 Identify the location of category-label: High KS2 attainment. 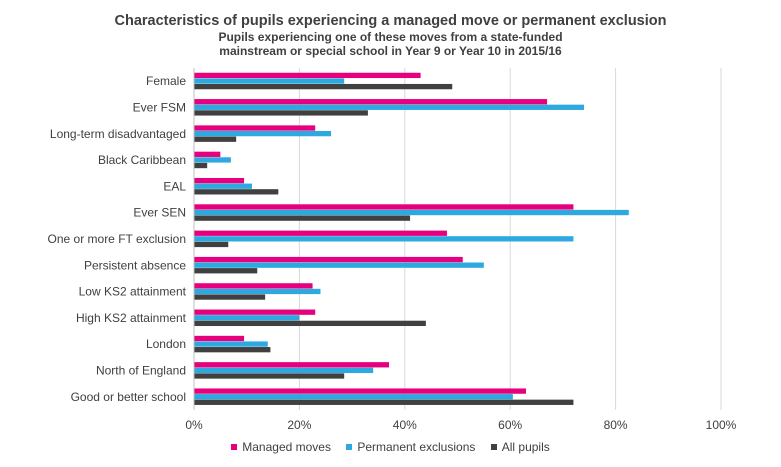
(131, 318).